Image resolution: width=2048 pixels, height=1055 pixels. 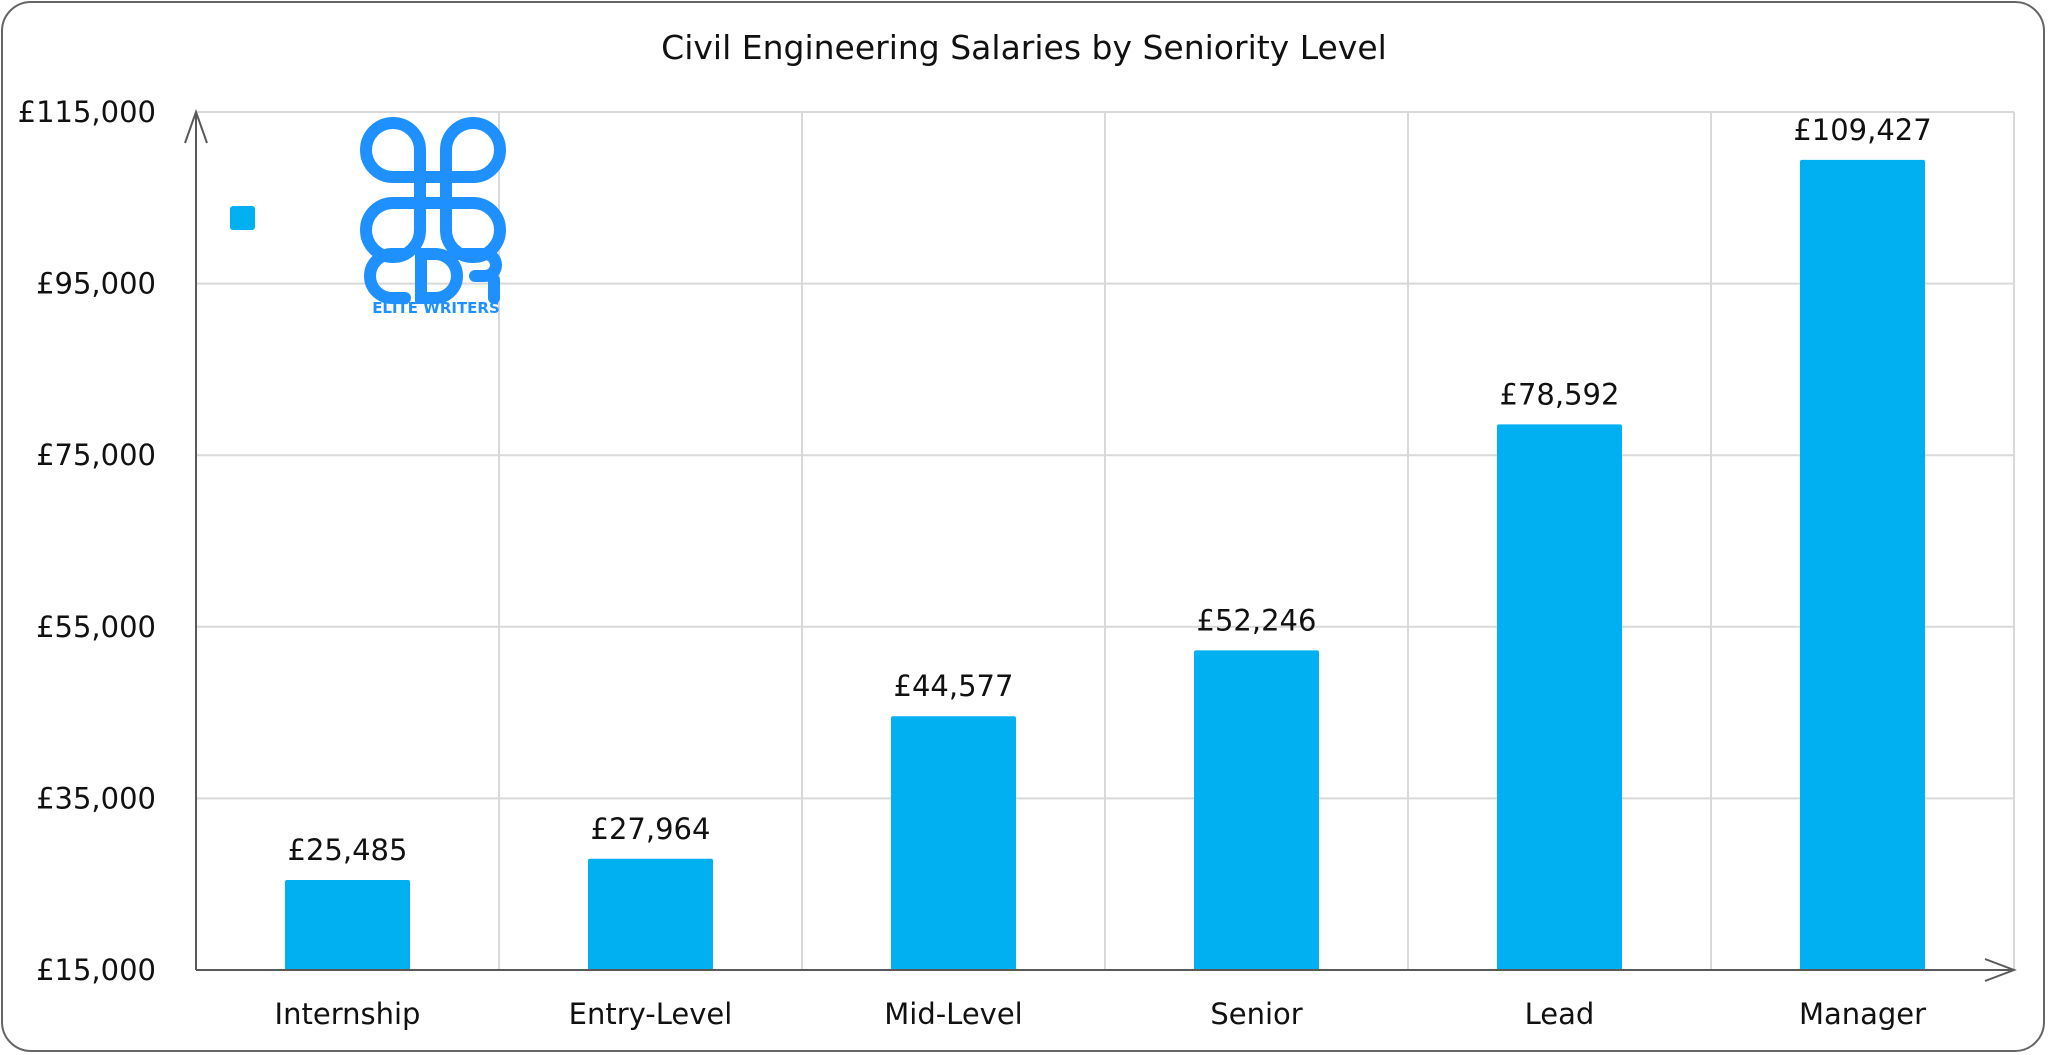 What do you see at coordinates (96, 970) in the screenshot?
I see `y-tick-label: £15,000` at bounding box center [96, 970].